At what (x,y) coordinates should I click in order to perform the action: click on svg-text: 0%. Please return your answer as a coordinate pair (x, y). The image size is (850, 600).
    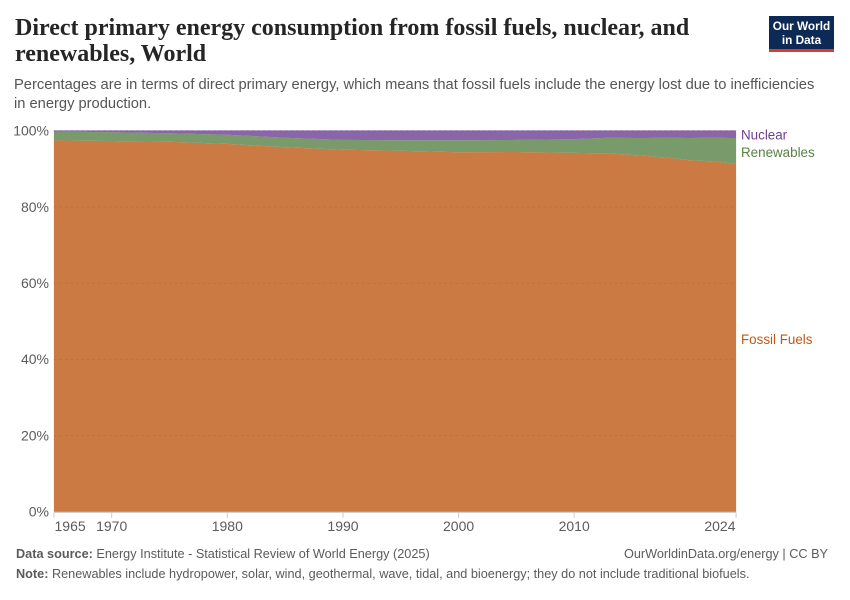
    Looking at the image, I should click on (39, 512).